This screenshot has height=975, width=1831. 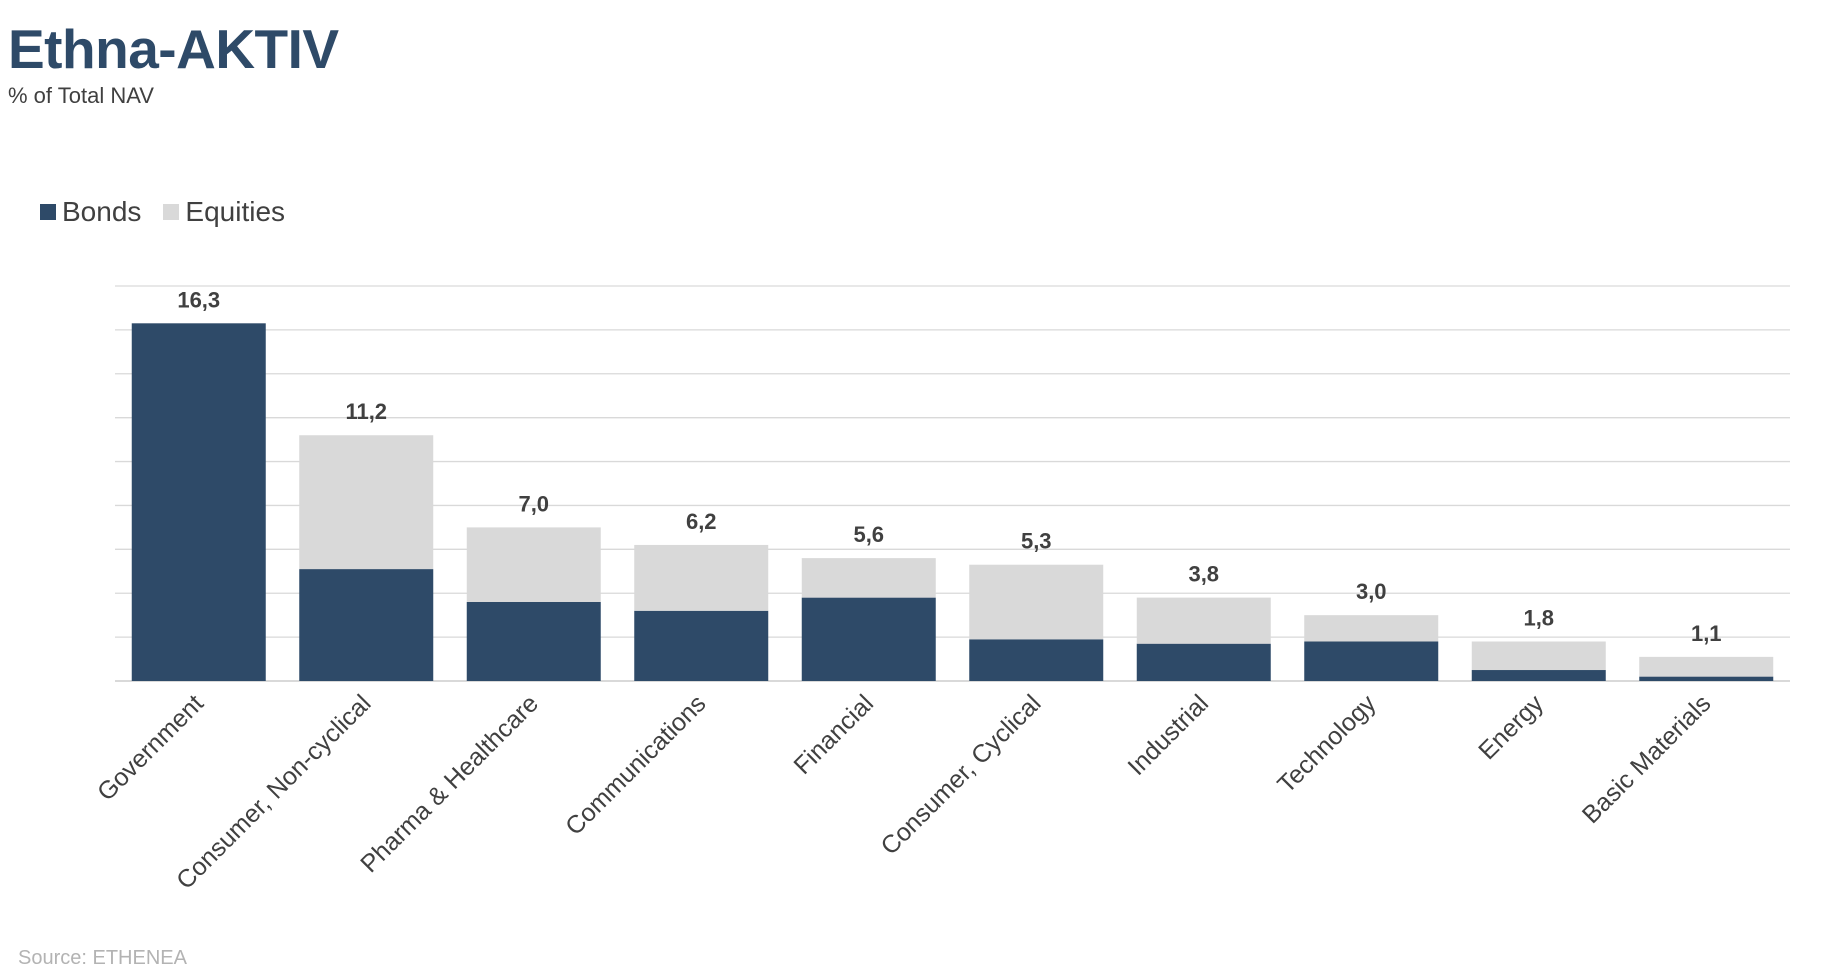 I want to click on category-tick-label: Consumer, Cyclical, so click(x=960, y=774).